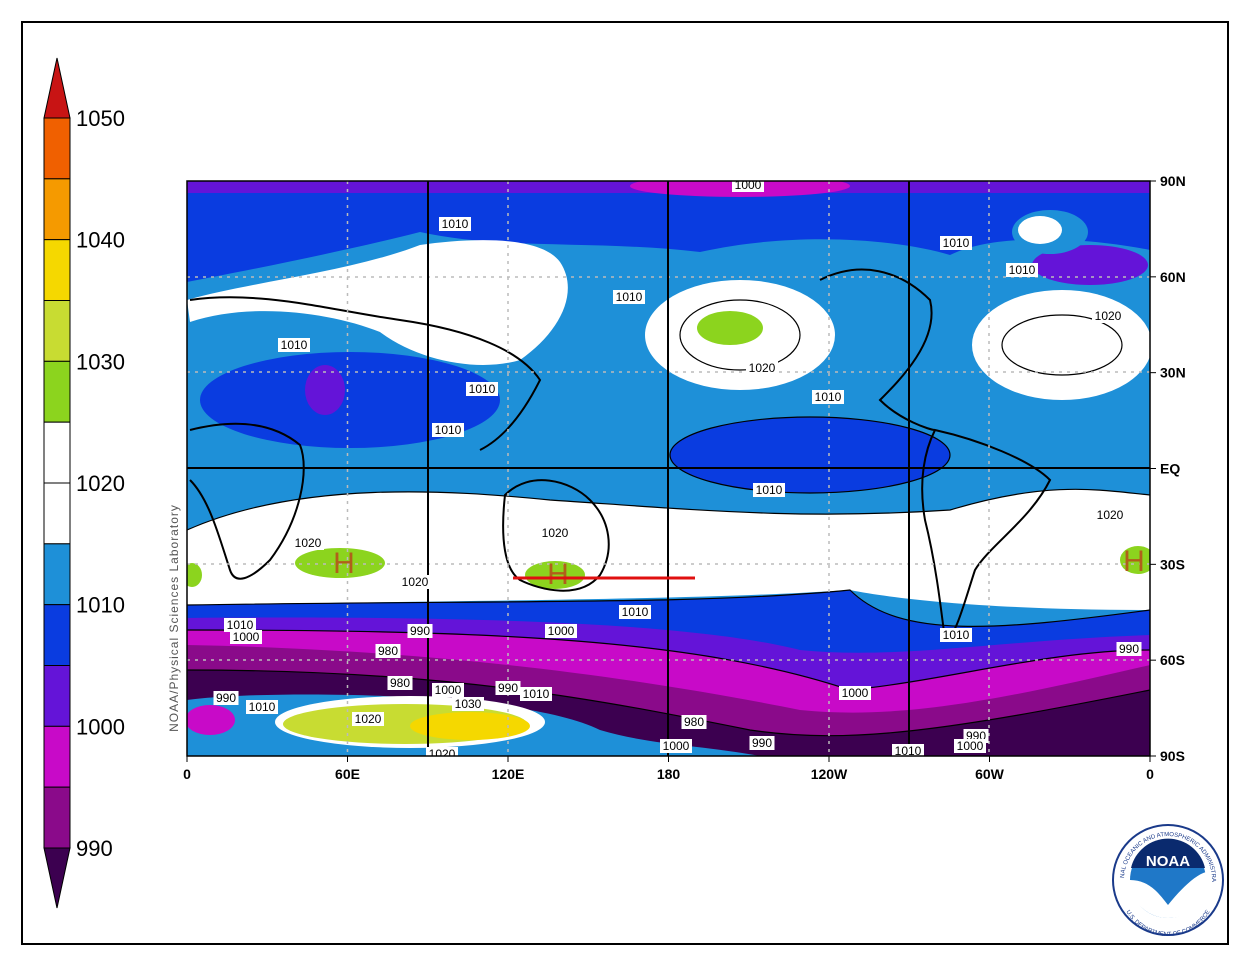 The height and width of the screenshot is (966, 1250). I want to click on colorbar-label: 1010, so click(100, 605).